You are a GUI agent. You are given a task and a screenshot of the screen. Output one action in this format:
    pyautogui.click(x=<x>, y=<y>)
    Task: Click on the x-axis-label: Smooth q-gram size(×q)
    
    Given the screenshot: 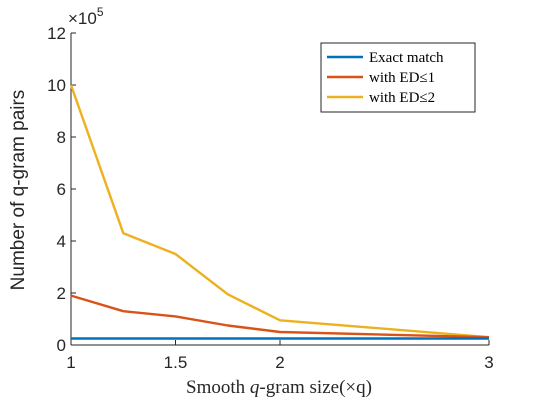 What is the action you would take?
    pyautogui.click(x=279, y=387)
    